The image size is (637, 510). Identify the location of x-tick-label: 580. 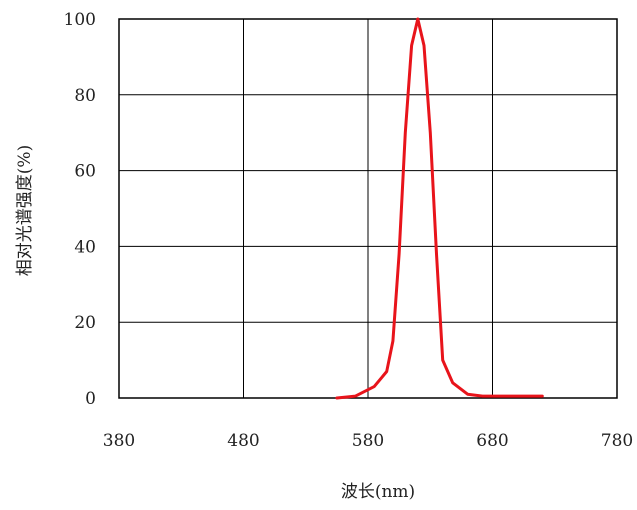
(368, 441).